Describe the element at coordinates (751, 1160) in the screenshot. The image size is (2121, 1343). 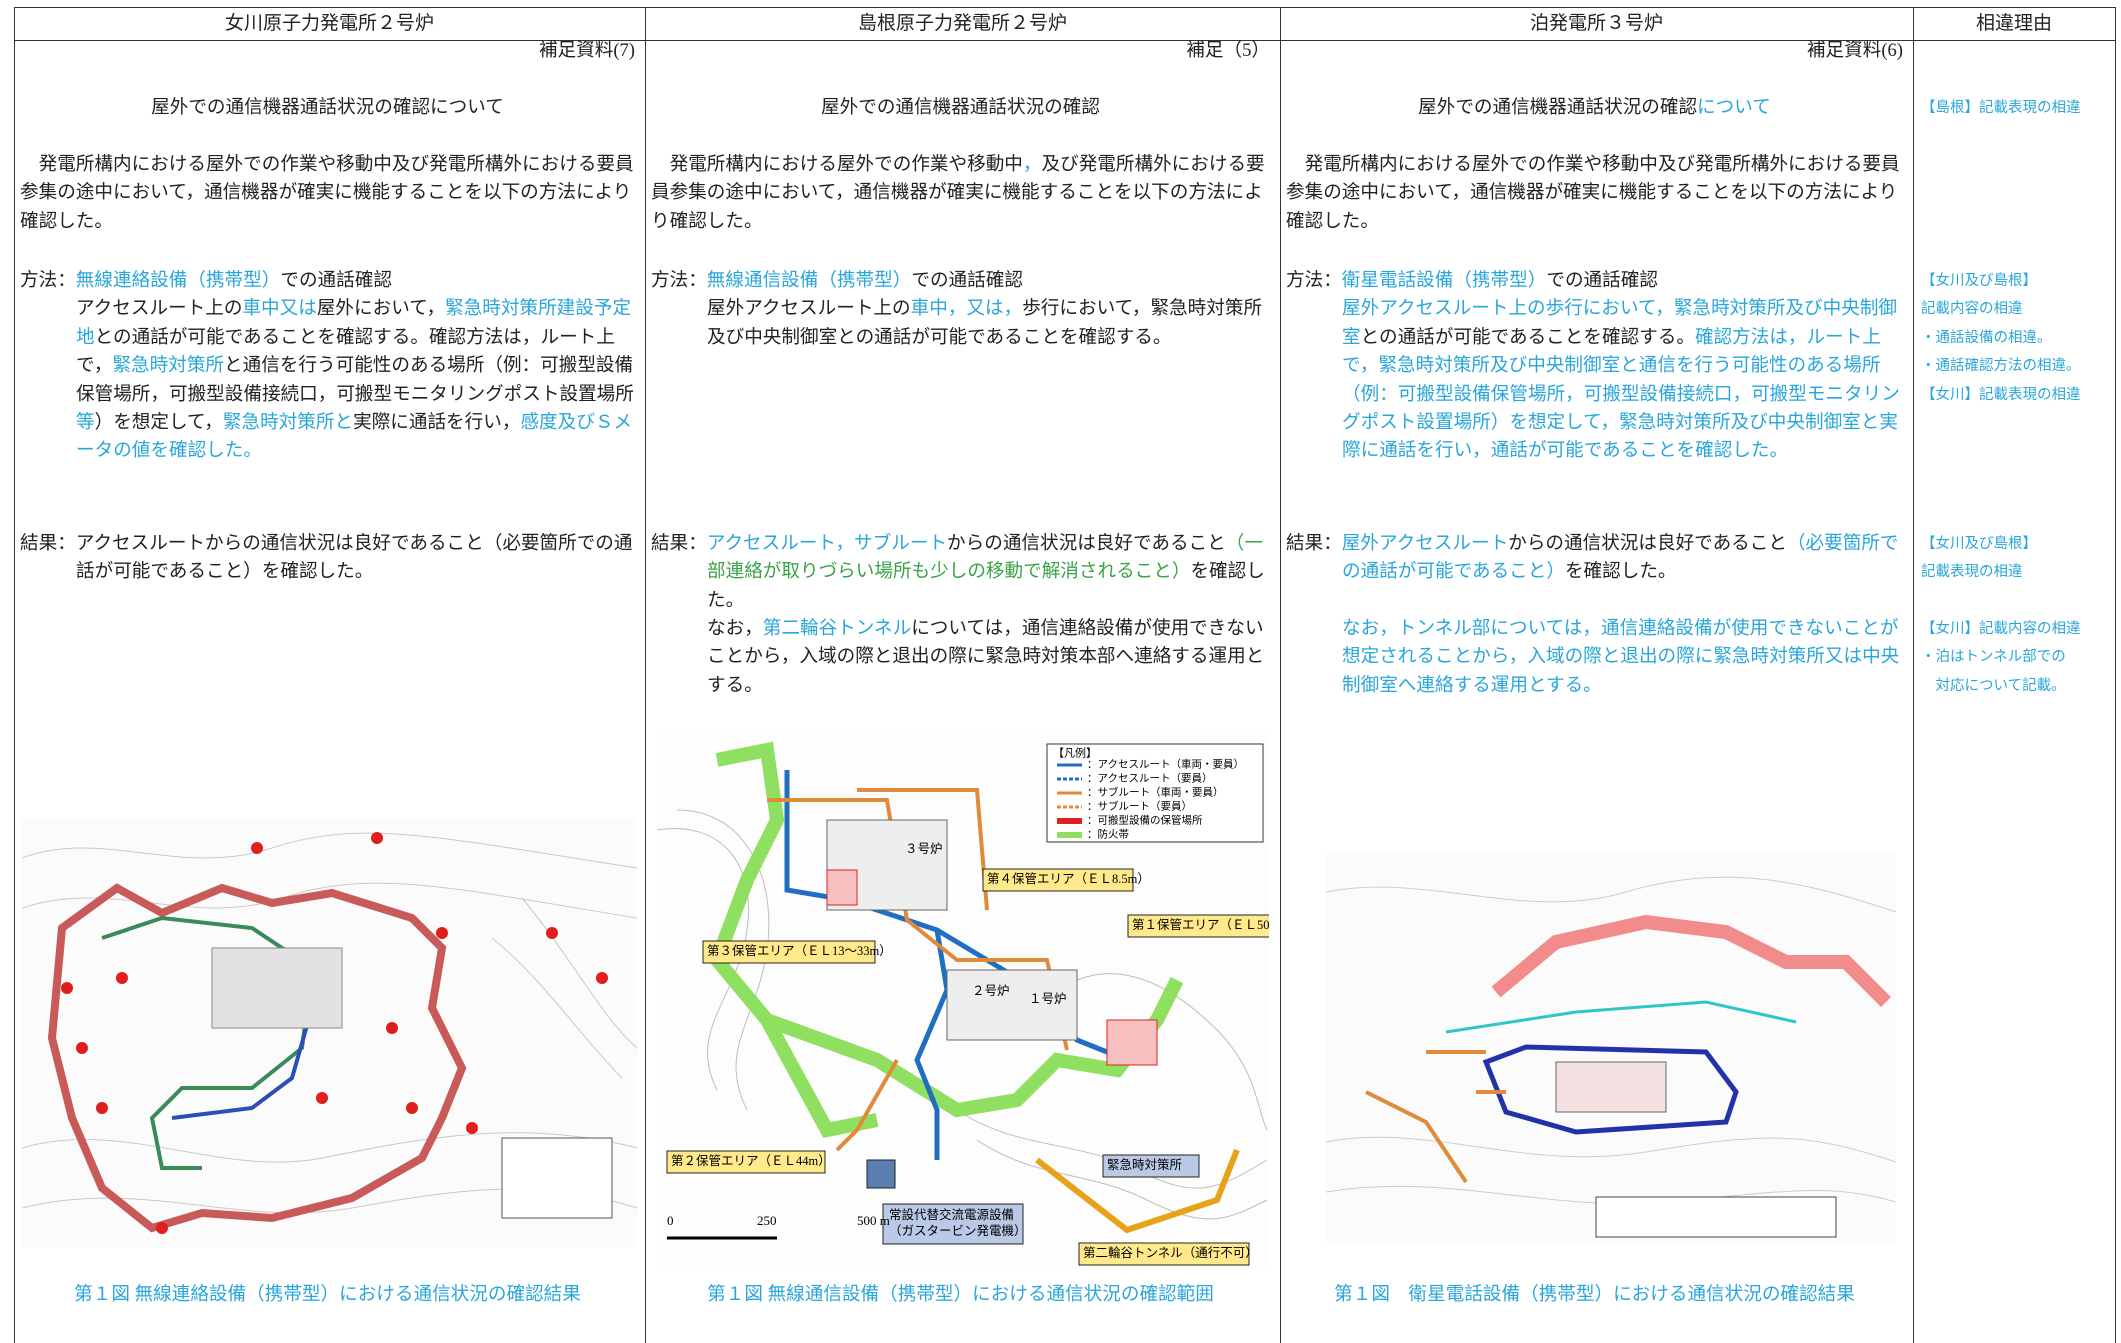
I see `map-label: 第２保管エリア（ＥＬ44m）` at that location.